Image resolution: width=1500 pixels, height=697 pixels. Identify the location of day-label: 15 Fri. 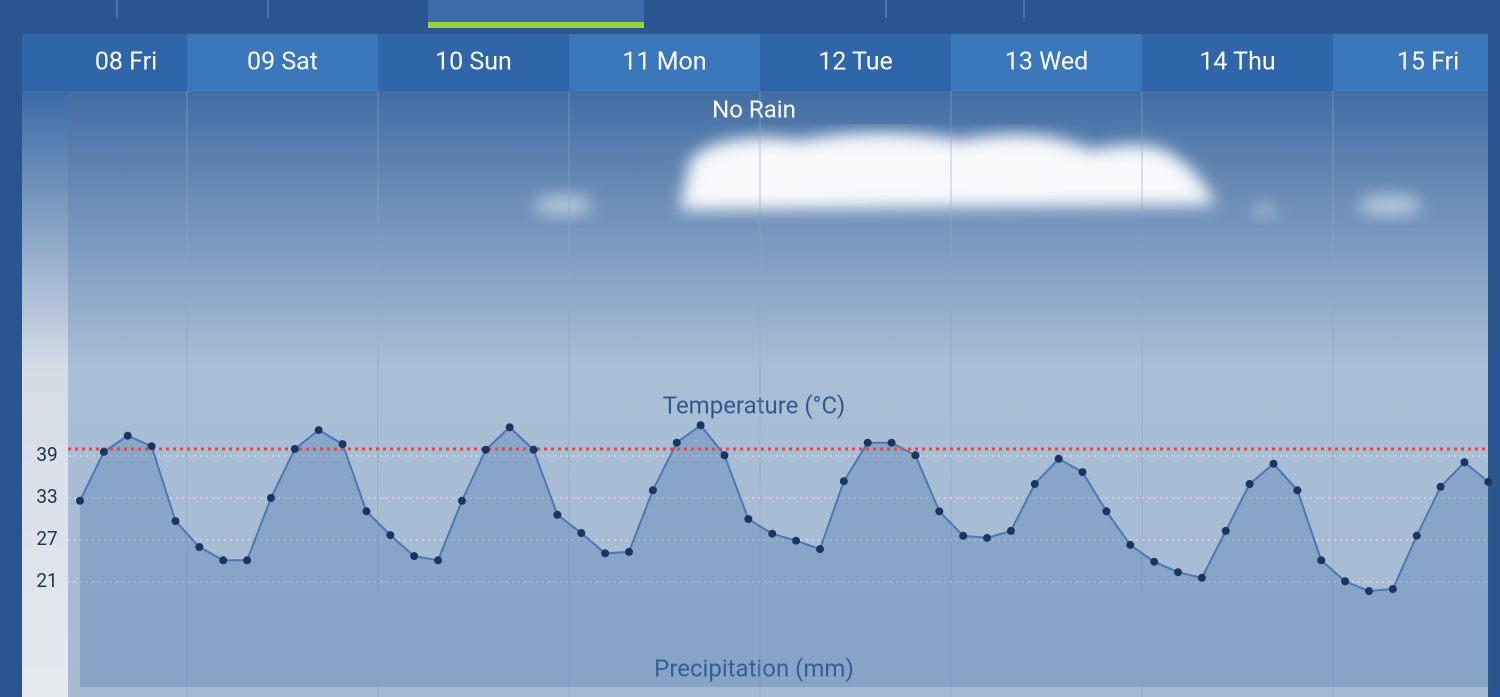
(1428, 62).